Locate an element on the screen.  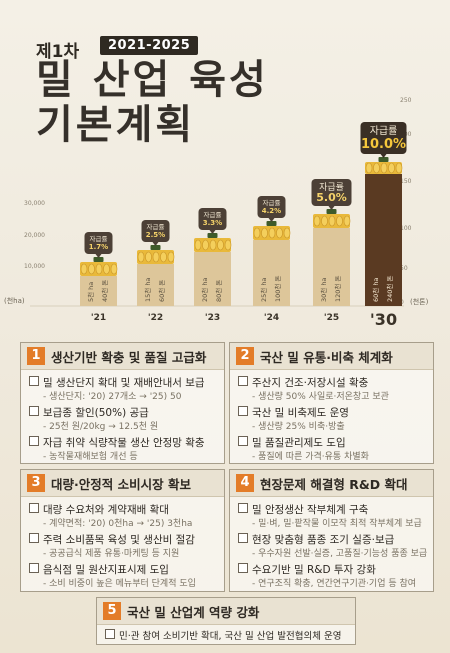
section-header: 1 생산기반 확충 및 품질 고급화 is located at coordinates (122, 356).